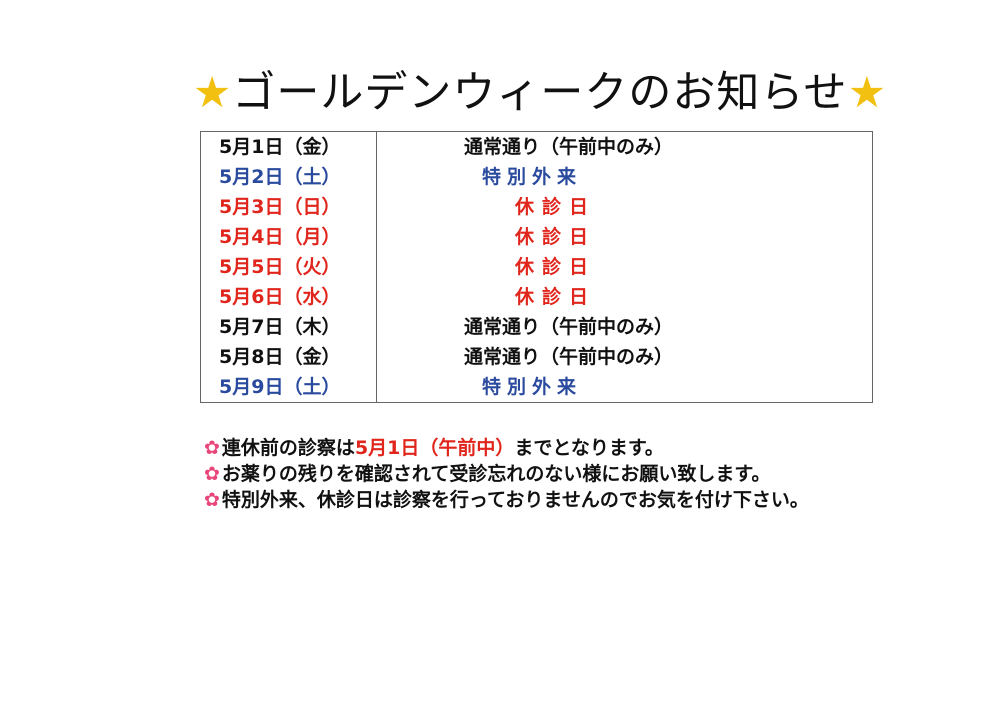  What do you see at coordinates (288, 267) in the screenshot?
I see `date-cell: 5月5日（火）` at bounding box center [288, 267].